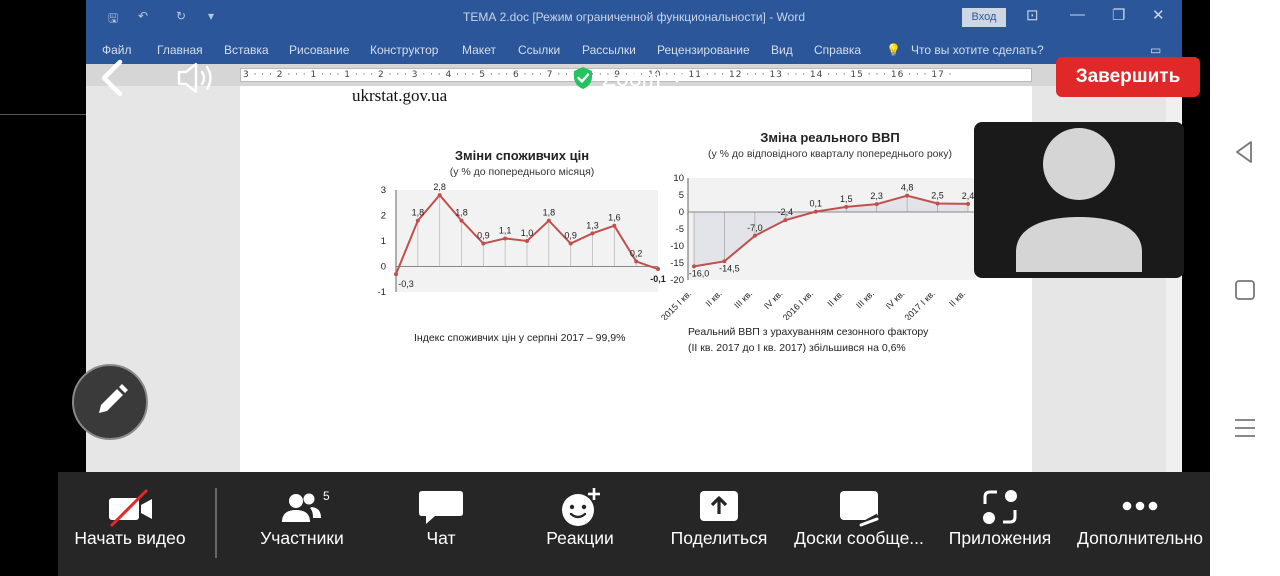 The width and height of the screenshot is (1280, 576). I want to click on divider, so click(43, 114).